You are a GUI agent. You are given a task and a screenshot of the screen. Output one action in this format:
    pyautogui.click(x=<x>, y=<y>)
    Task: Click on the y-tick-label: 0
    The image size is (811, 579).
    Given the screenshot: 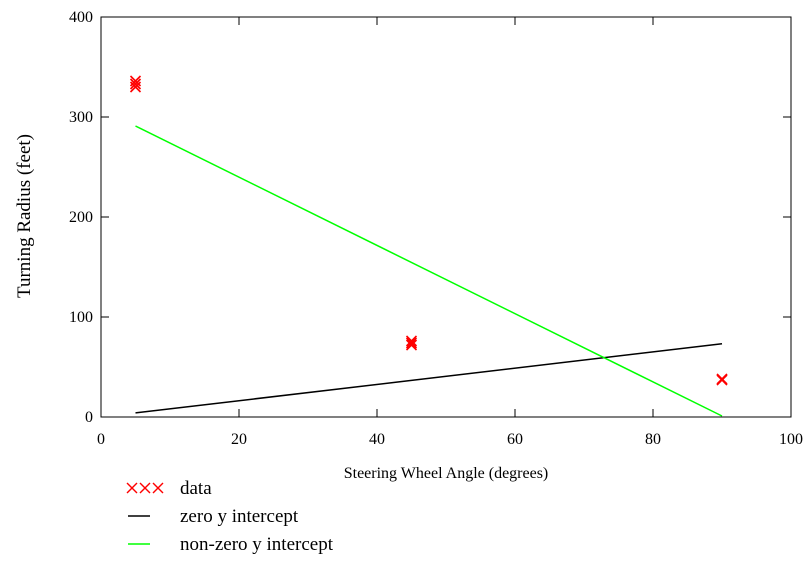 What is the action you would take?
    pyautogui.click(x=89, y=417)
    